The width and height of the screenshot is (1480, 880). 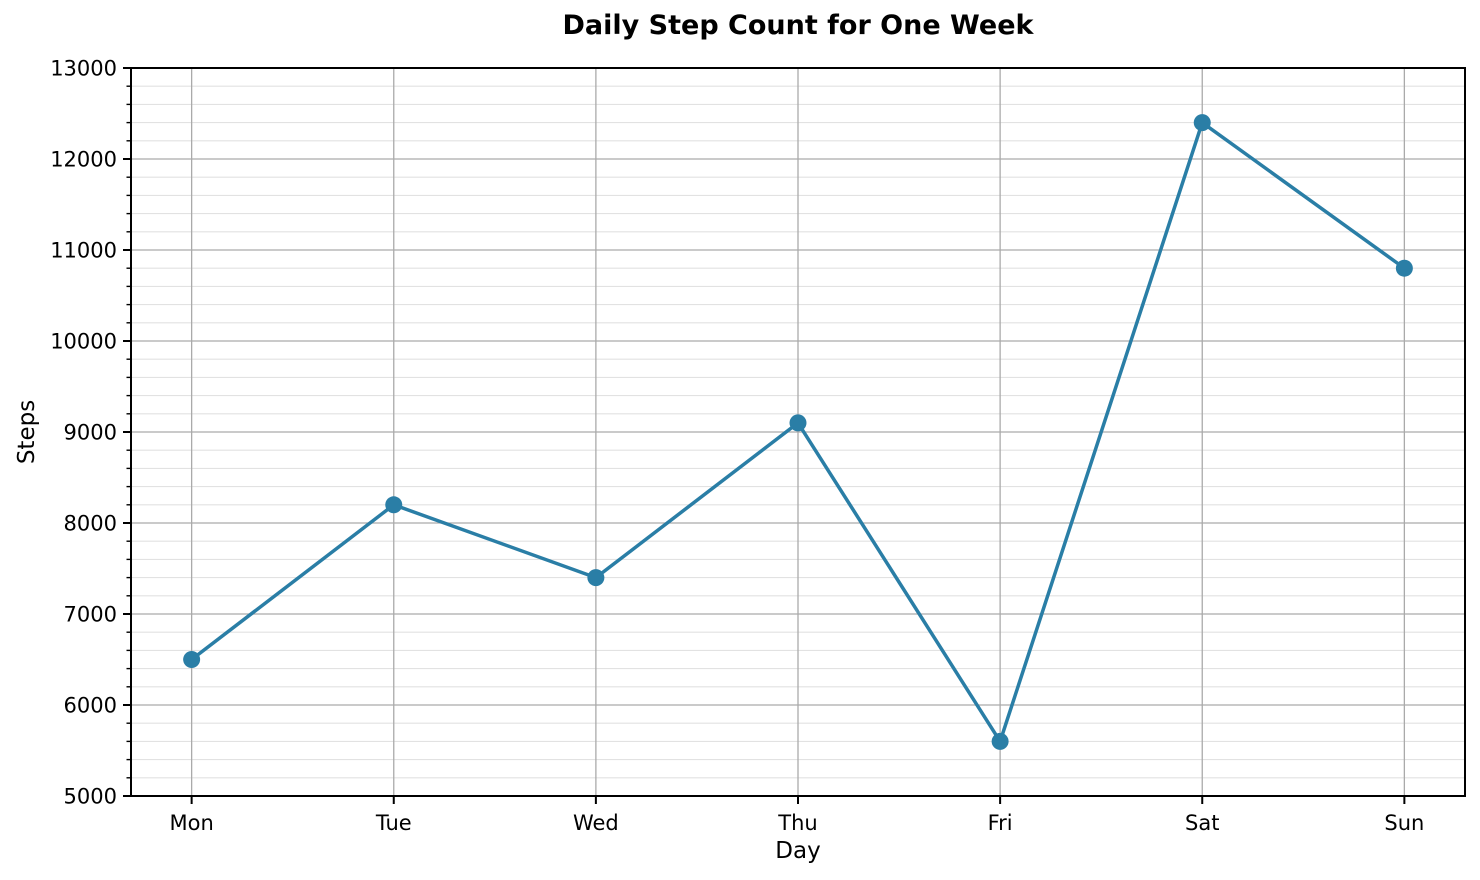 I want to click on x-tick-label: Mon, so click(x=191, y=823).